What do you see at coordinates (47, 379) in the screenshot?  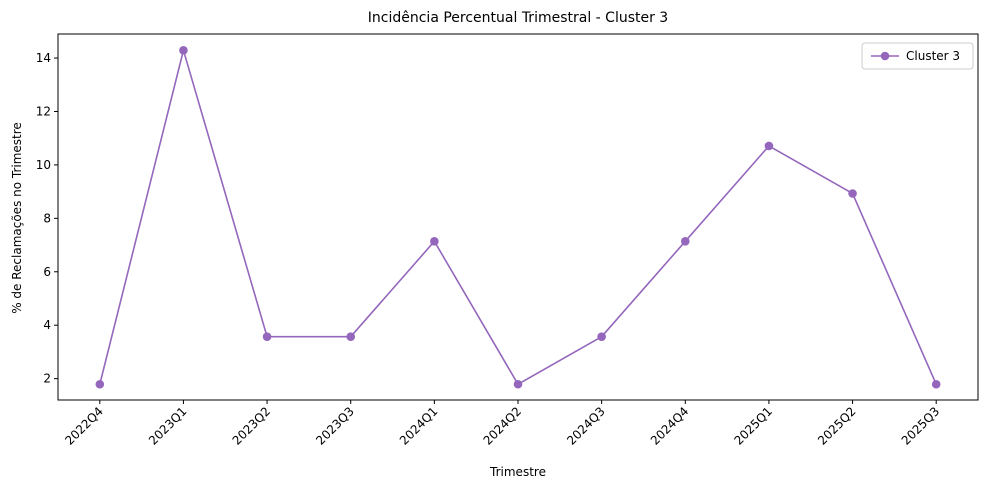 I see `y-tick-label: 2` at bounding box center [47, 379].